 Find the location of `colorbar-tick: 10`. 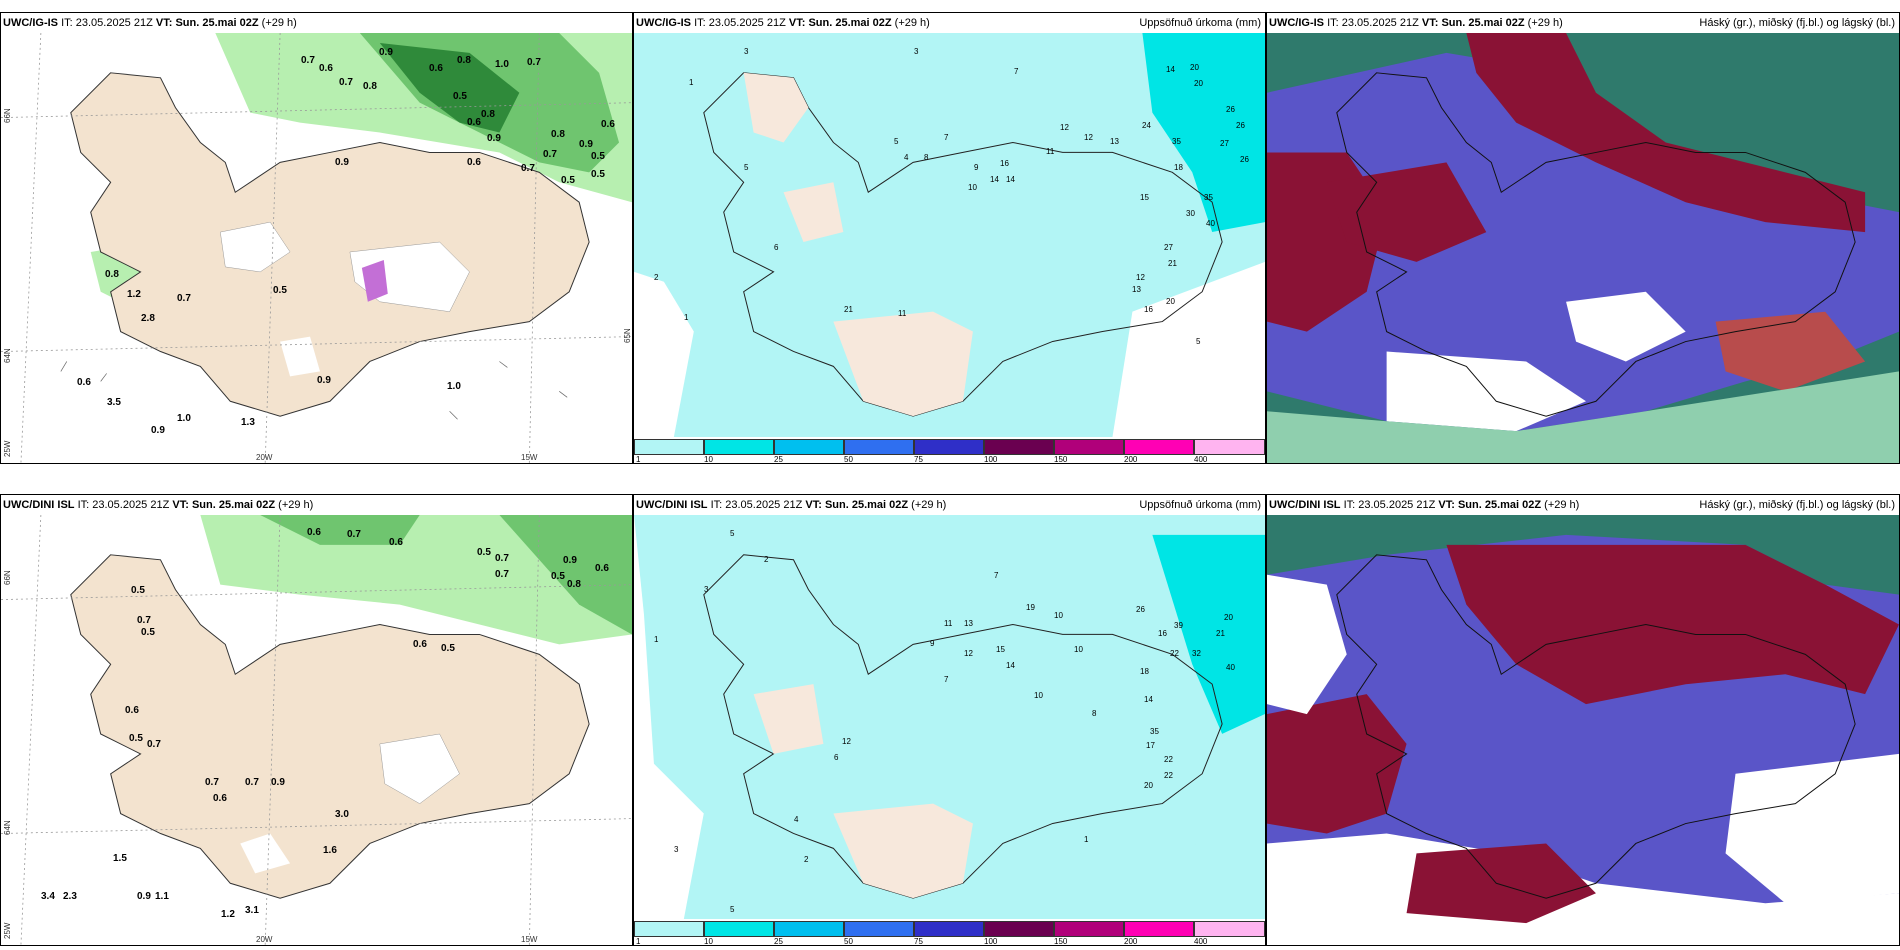

colorbar-tick: 10 is located at coordinates (708, 459).